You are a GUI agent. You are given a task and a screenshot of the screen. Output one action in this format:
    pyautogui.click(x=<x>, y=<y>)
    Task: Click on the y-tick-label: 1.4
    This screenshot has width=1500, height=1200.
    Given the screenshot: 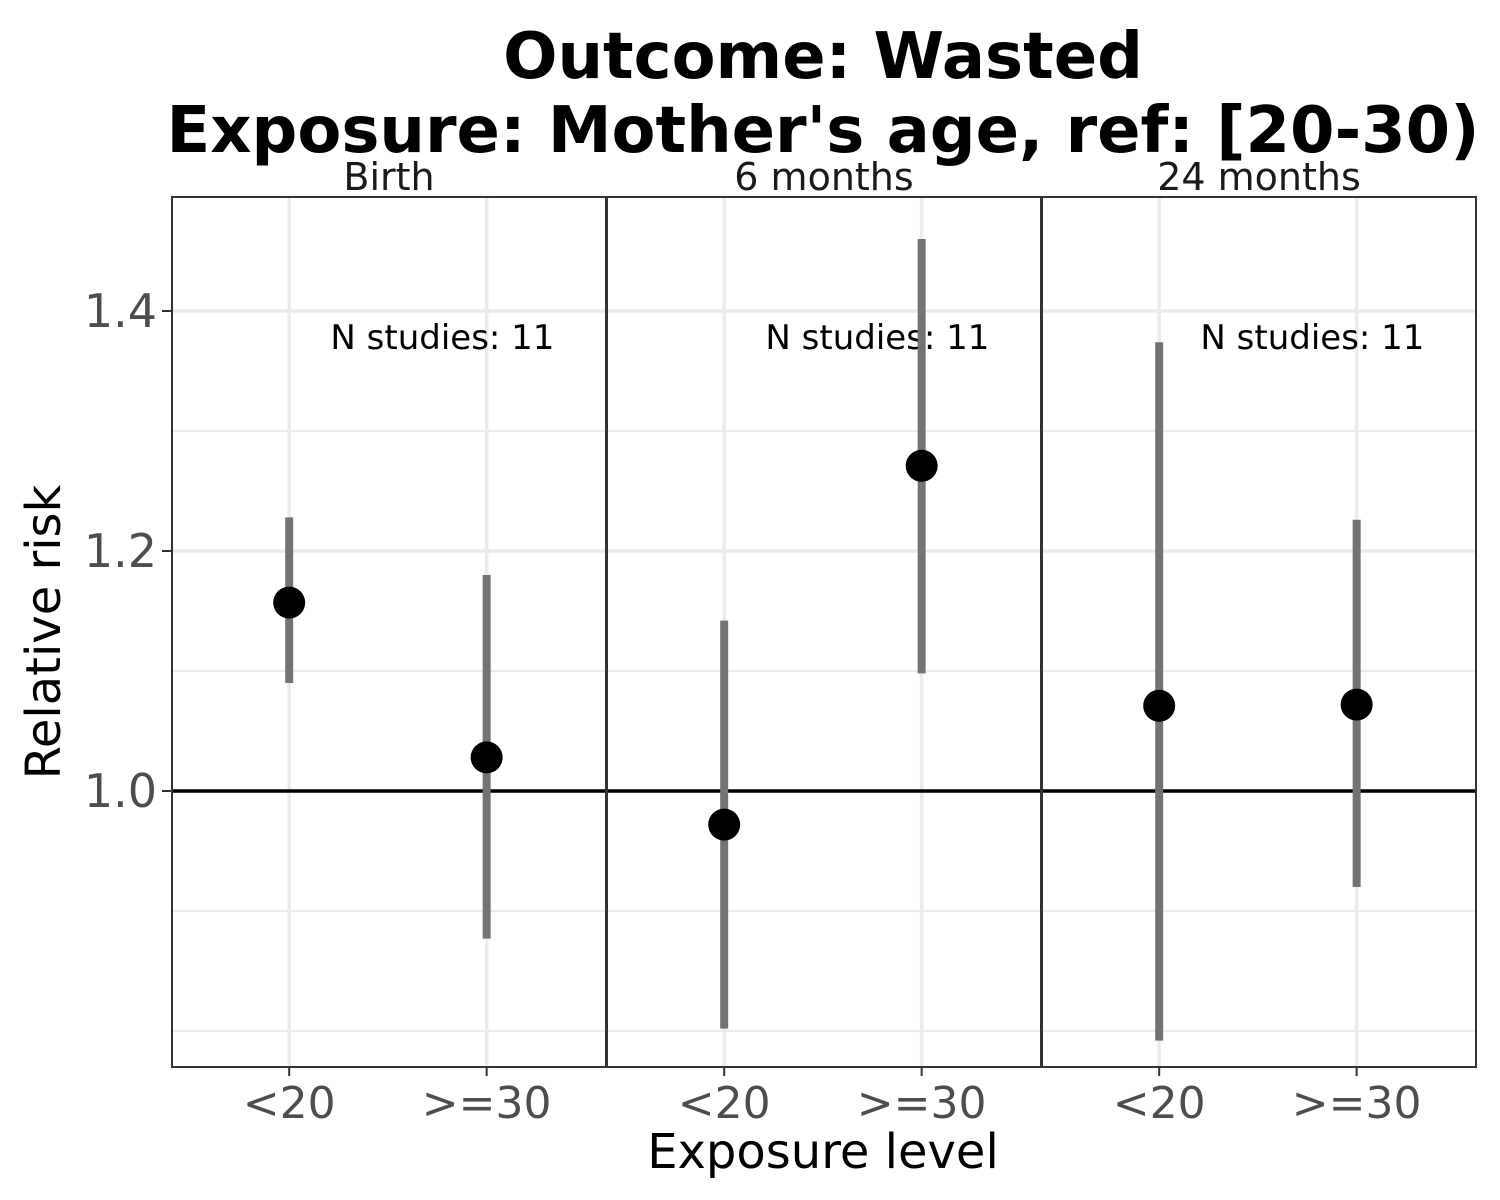 What is the action you would take?
    pyautogui.click(x=120, y=311)
    